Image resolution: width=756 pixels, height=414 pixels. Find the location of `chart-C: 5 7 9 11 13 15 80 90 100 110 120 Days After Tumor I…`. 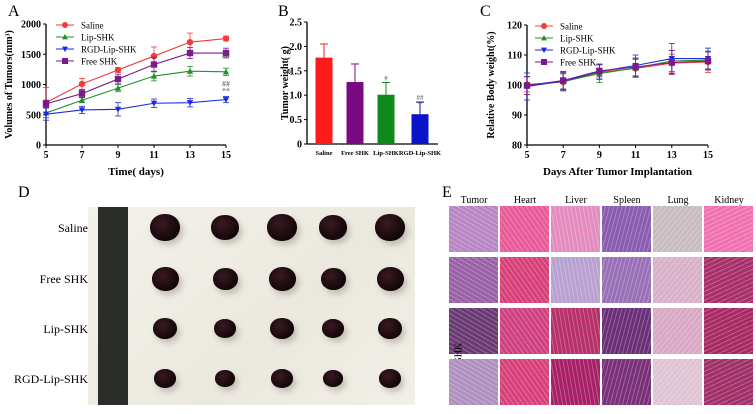

chart-C: 5 7 9 11 13 15 80 90 100 110 120 Days After Tumor I… is located at coordinates (599, 100).